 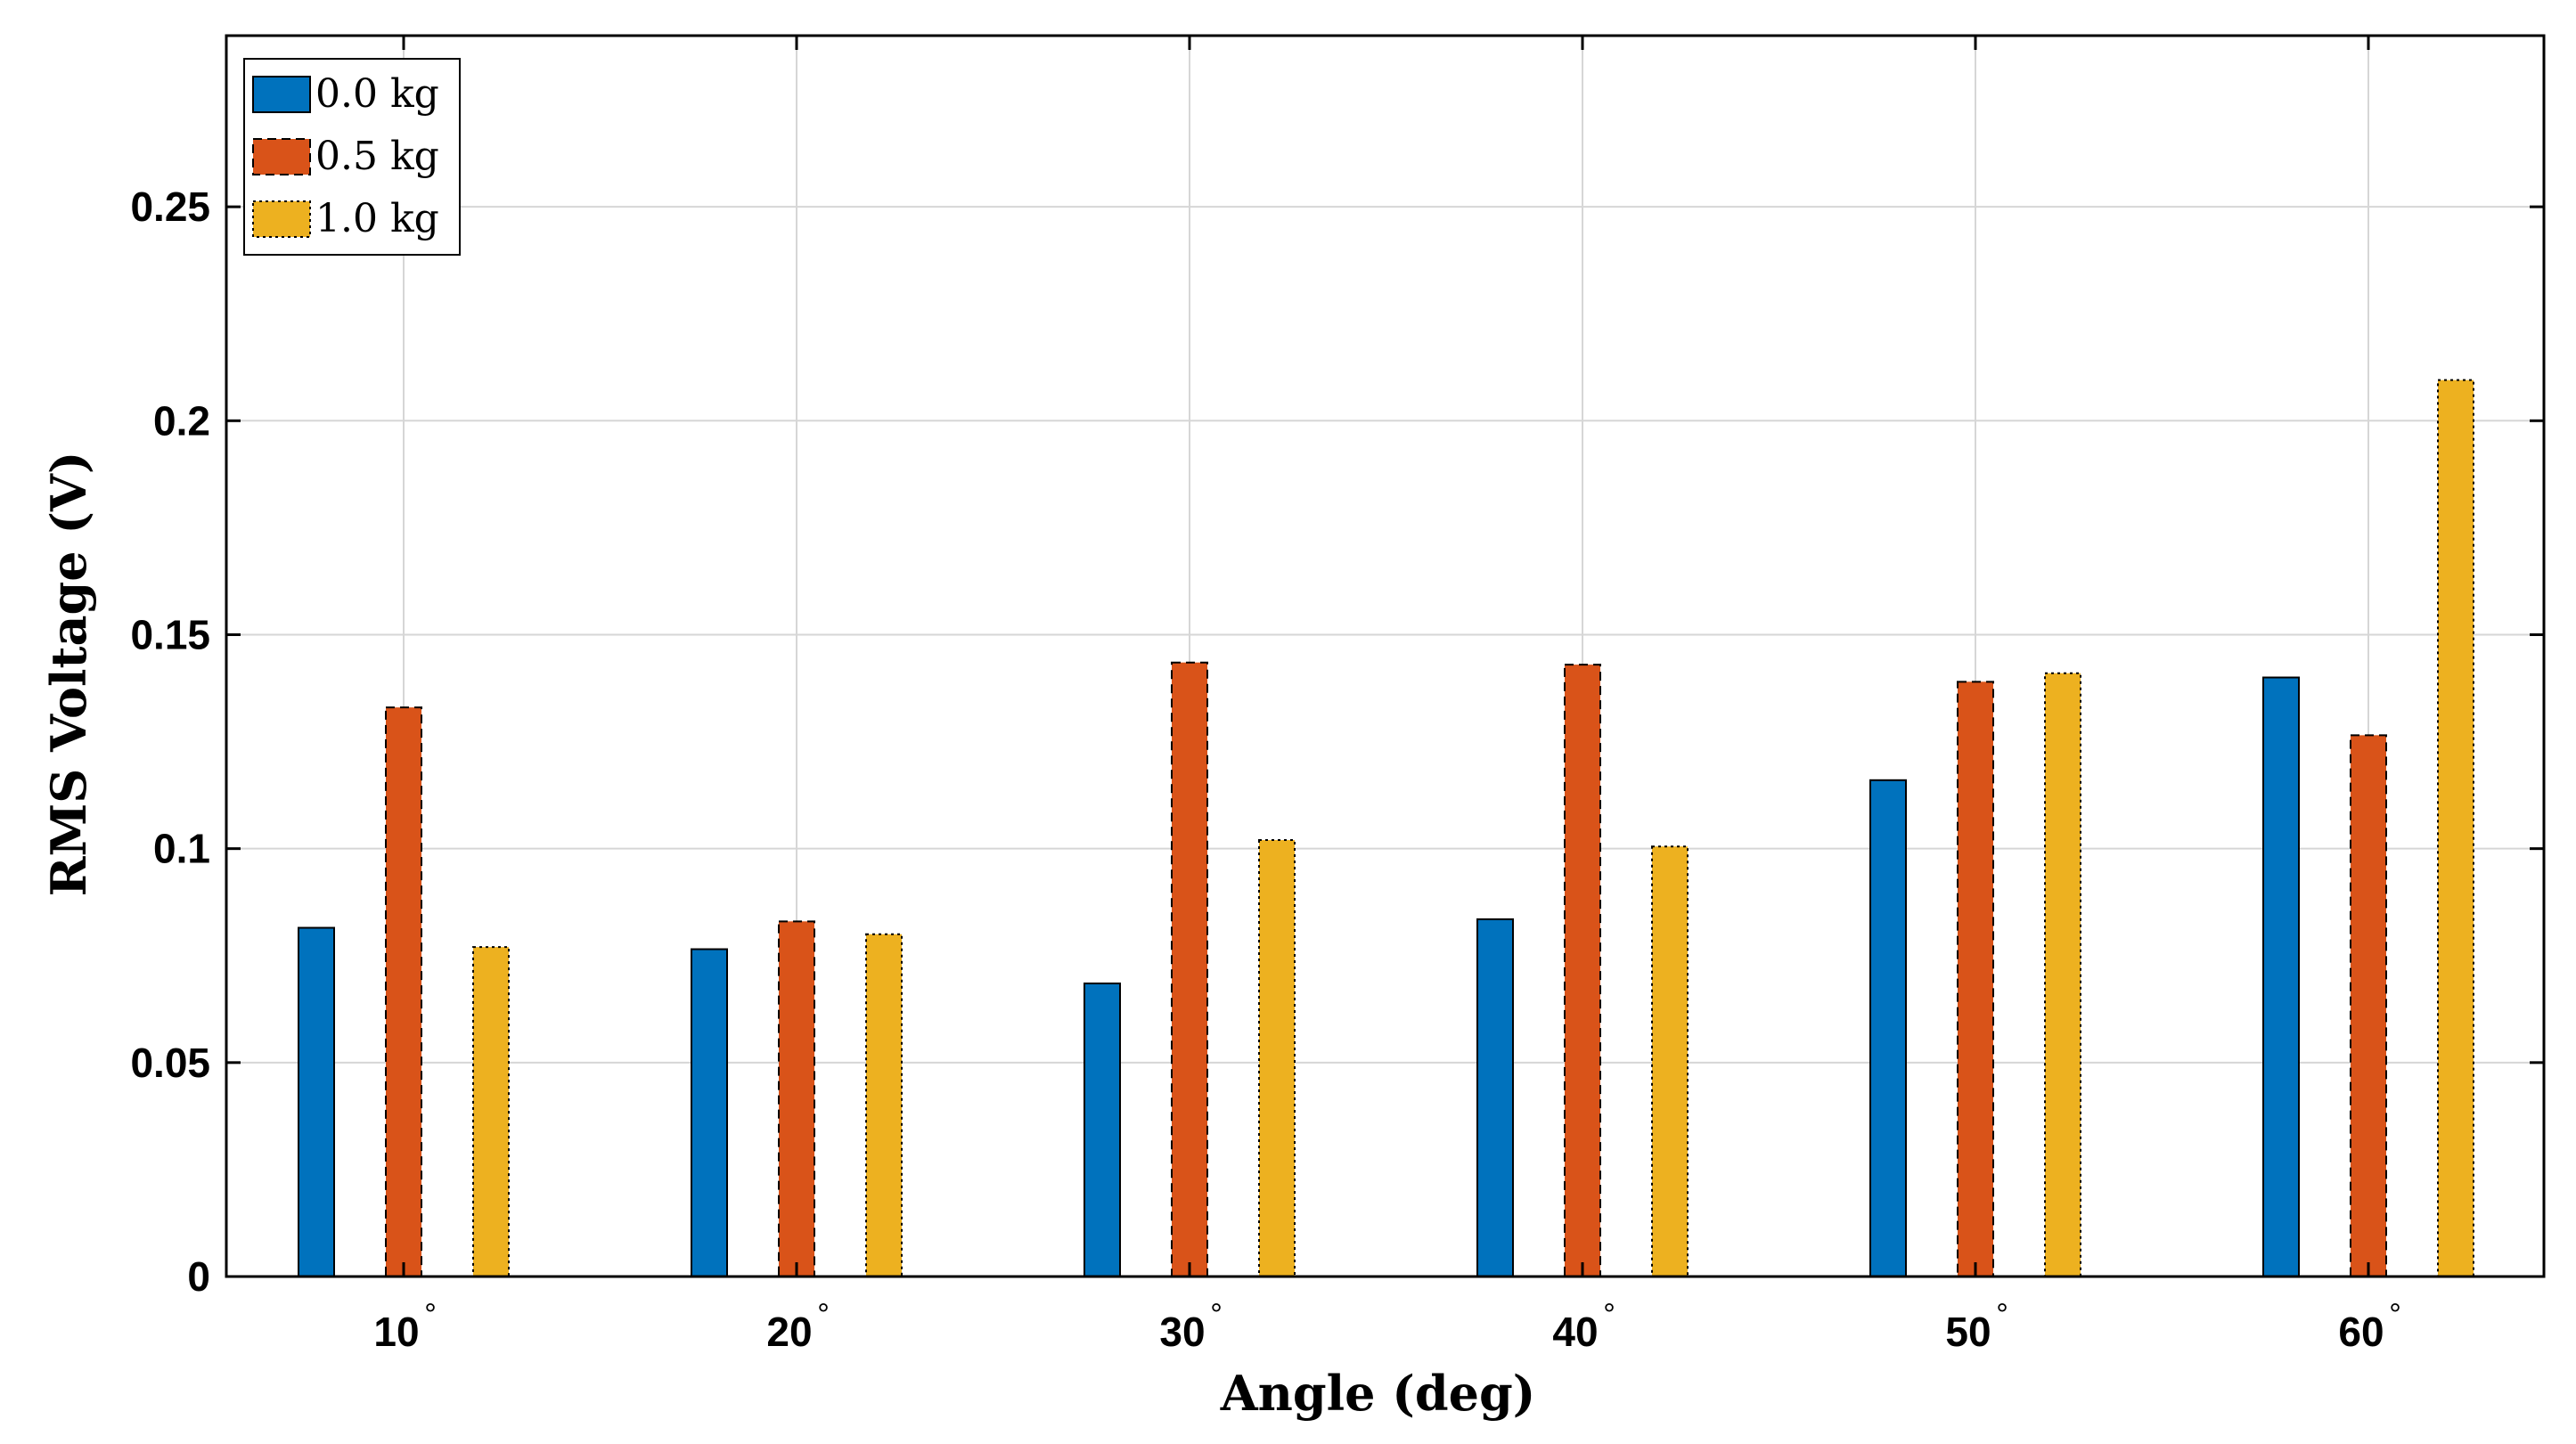 What do you see at coordinates (181, 420) in the screenshot?
I see `y-tick-label: 0.2` at bounding box center [181, 420].